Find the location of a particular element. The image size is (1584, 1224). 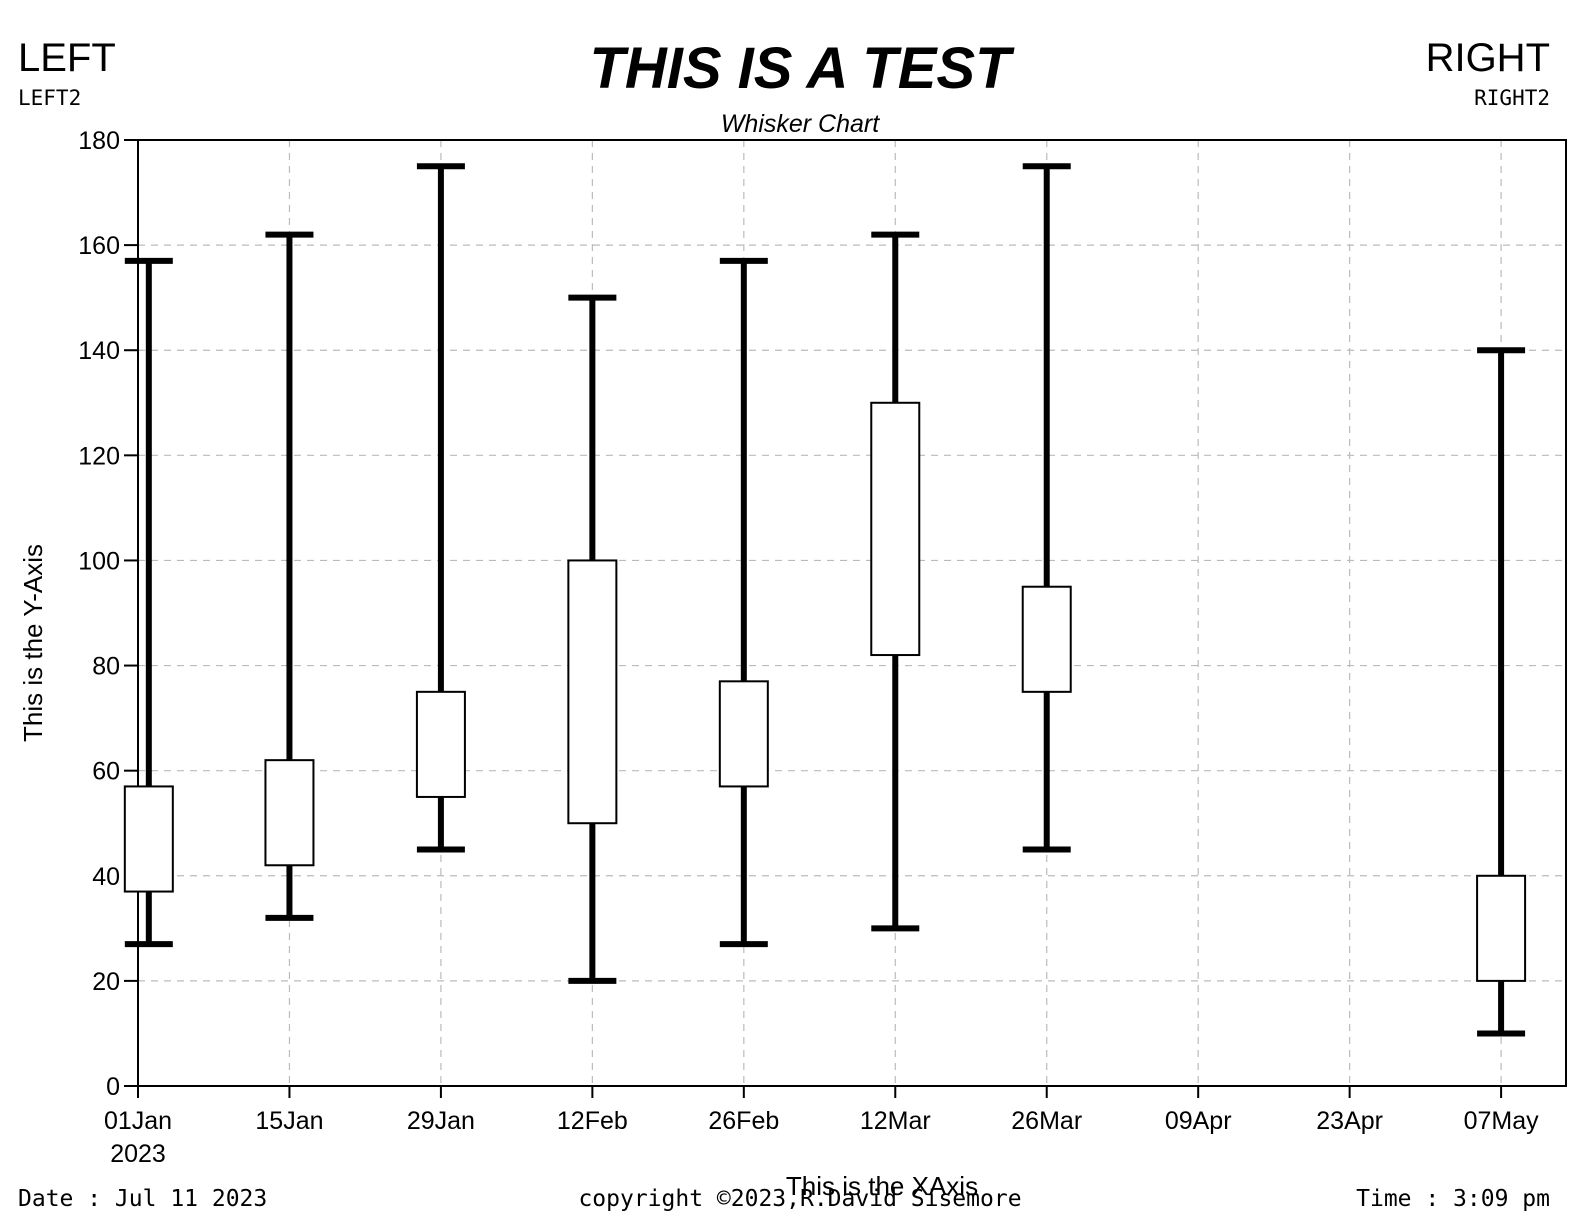

header-left2-label: LEFT2 is located at coordinates (50, 98).